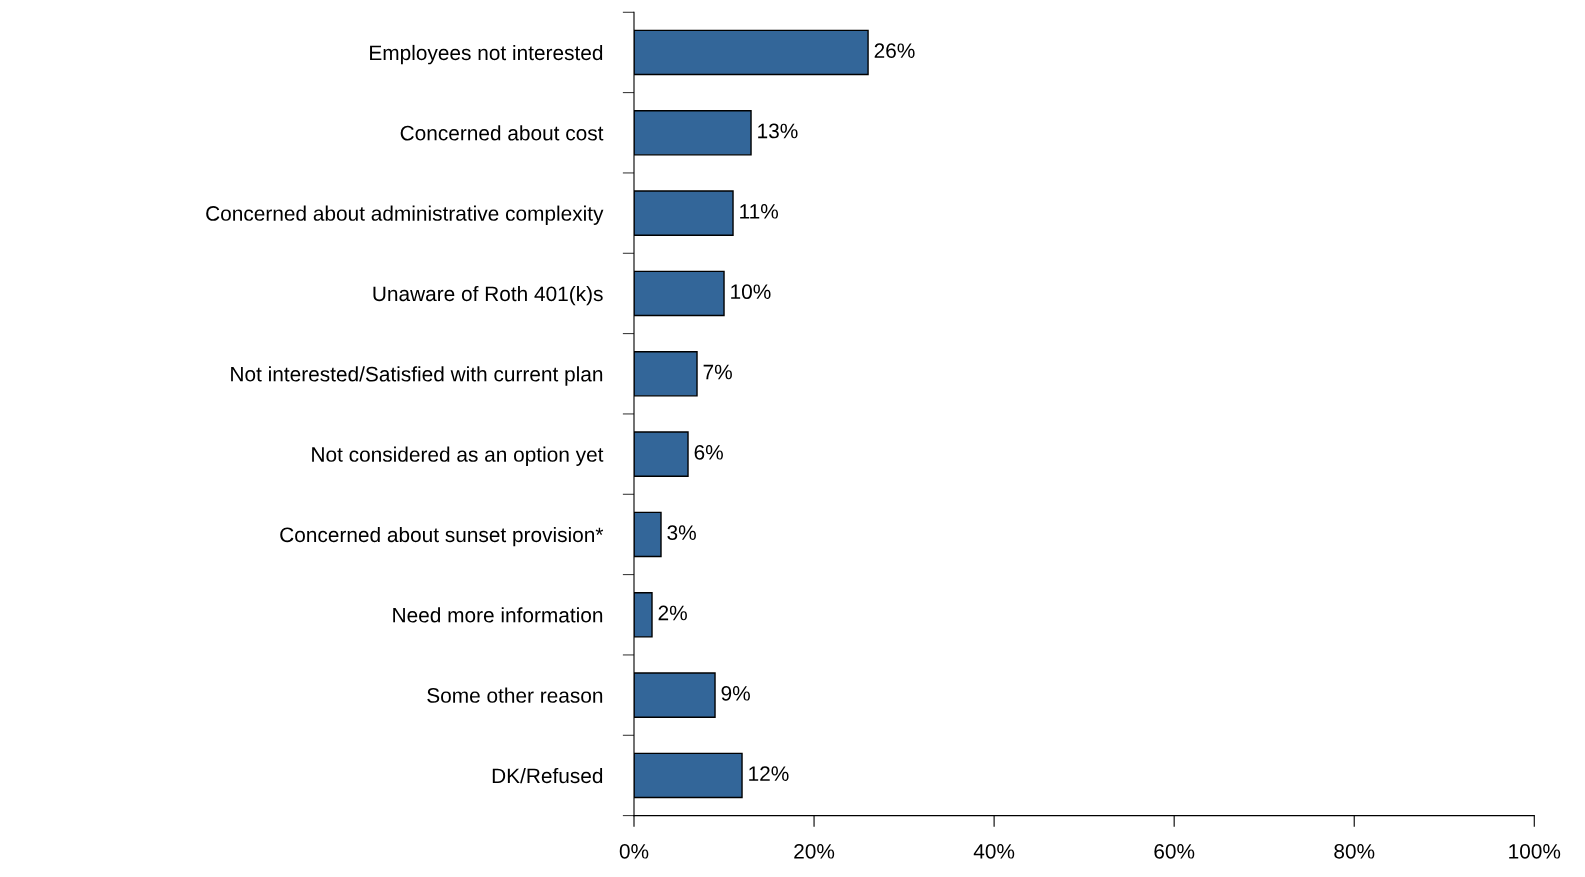  What do you see at coordinates (769, 773) in the screenshot?
I see `data-label: 12%` at bounding box center [769, 773].